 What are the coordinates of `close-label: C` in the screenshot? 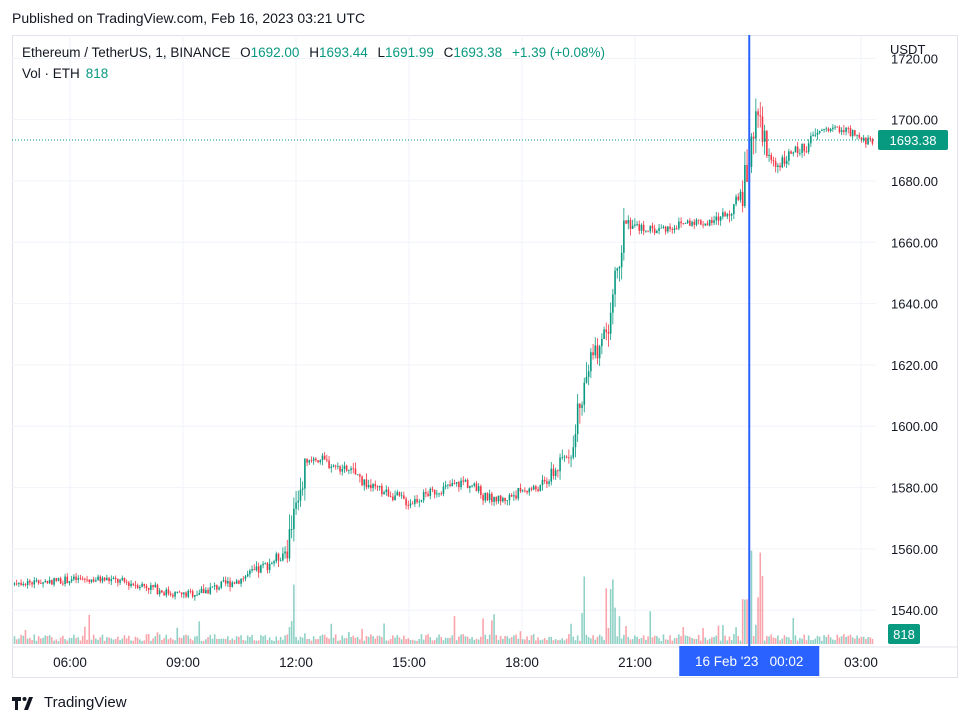 It's located at (448, 52).